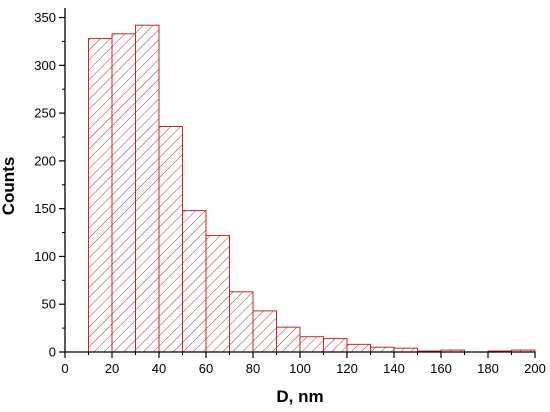 This screenshot has height=412, width=550. Describe the element at coordinates (299, 396) in the screenshot. I see `x-axis-title: D, nm` at that location.